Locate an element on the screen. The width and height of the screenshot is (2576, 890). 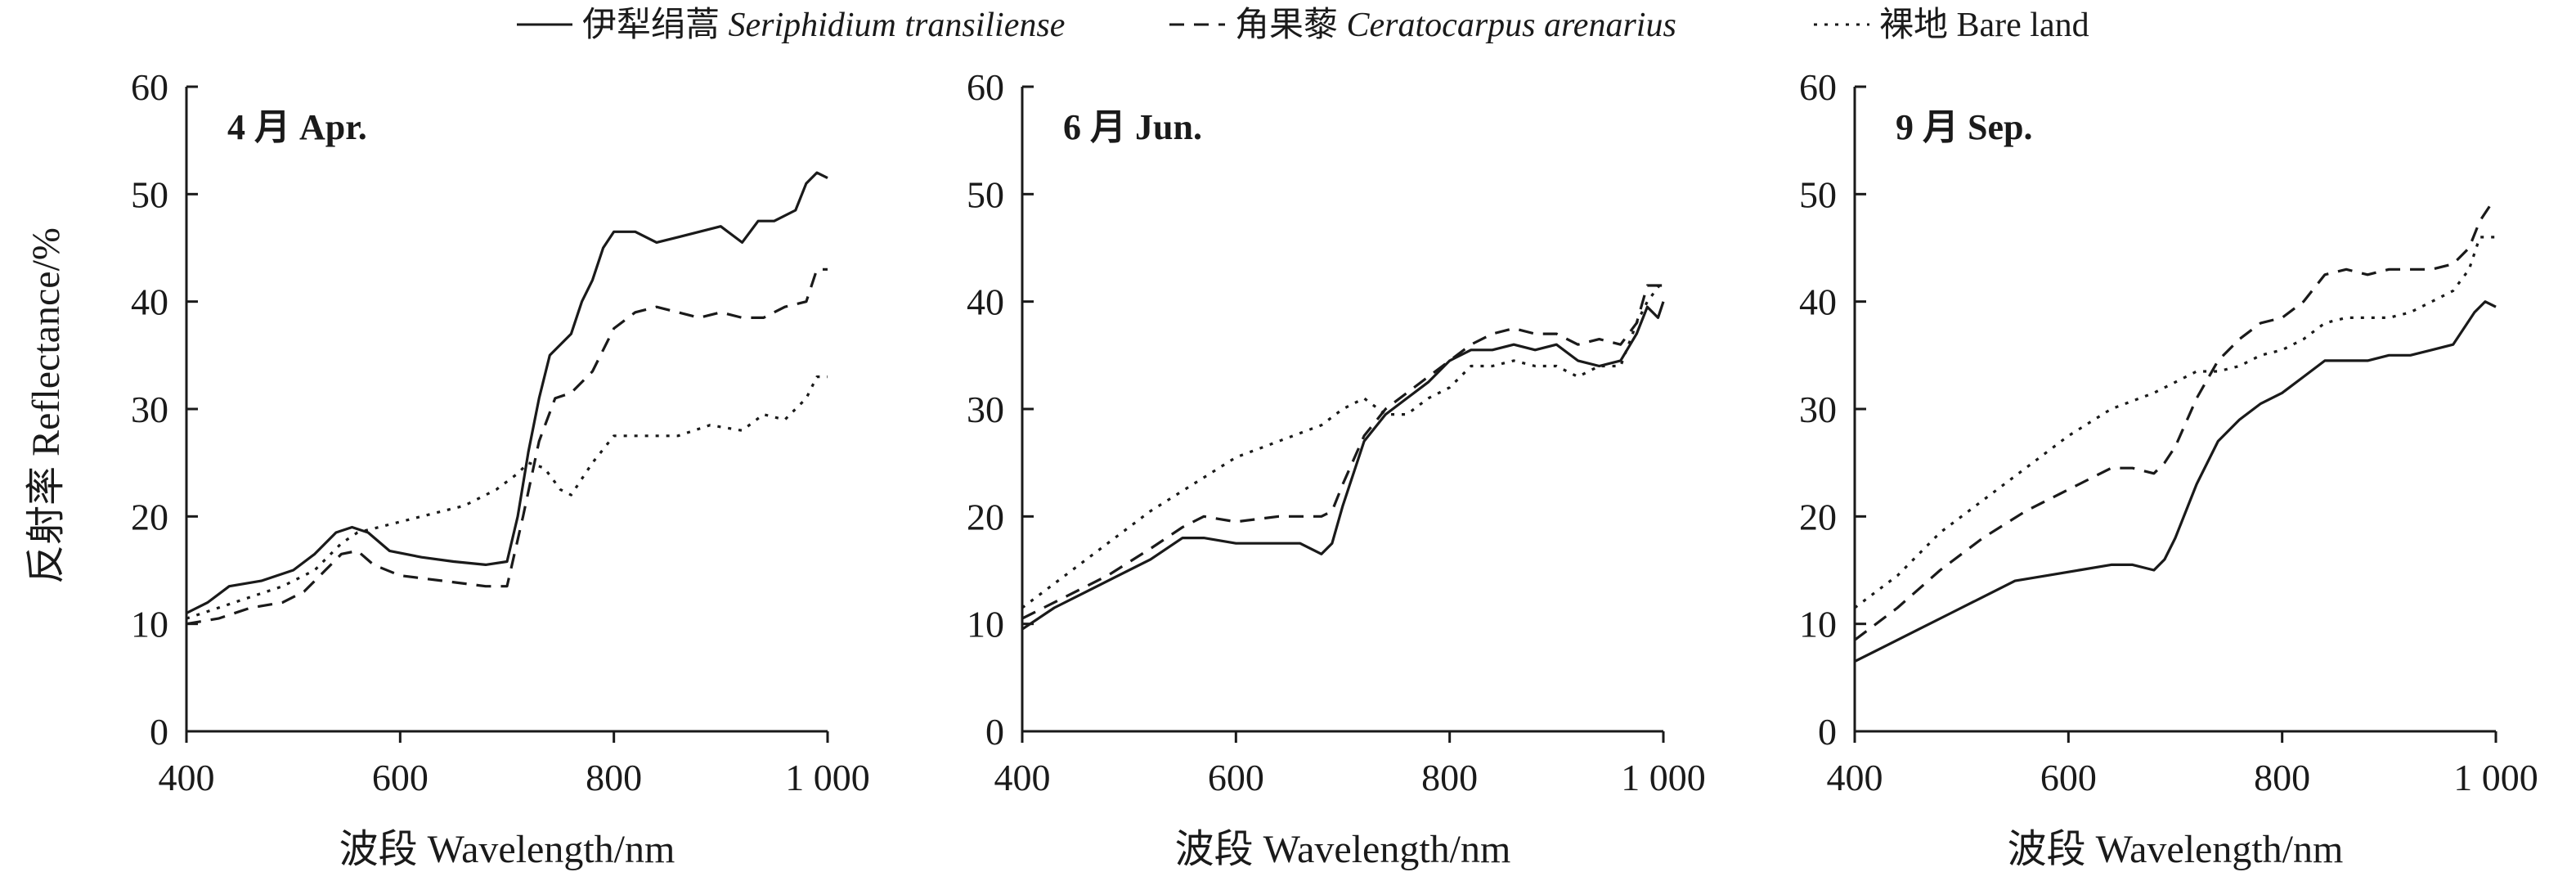
legend-name: Ceratocarpus arenarius is located at coordinates (1511, 25).